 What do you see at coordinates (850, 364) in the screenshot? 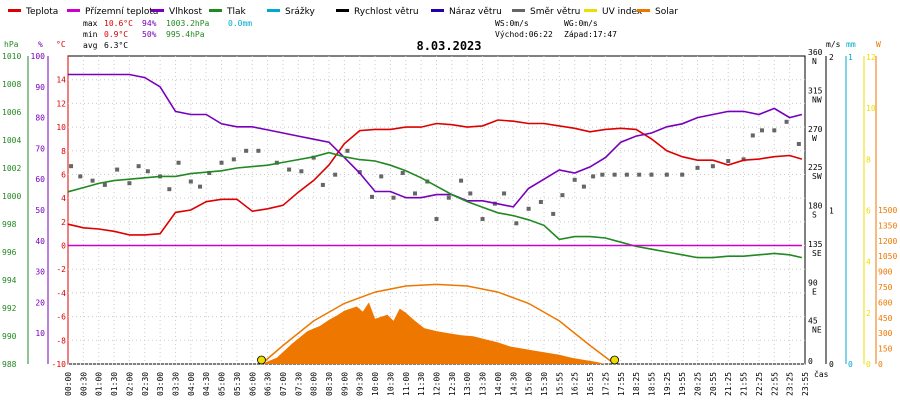
I see `tick-rain: 0` at bounding box center [850, 364].